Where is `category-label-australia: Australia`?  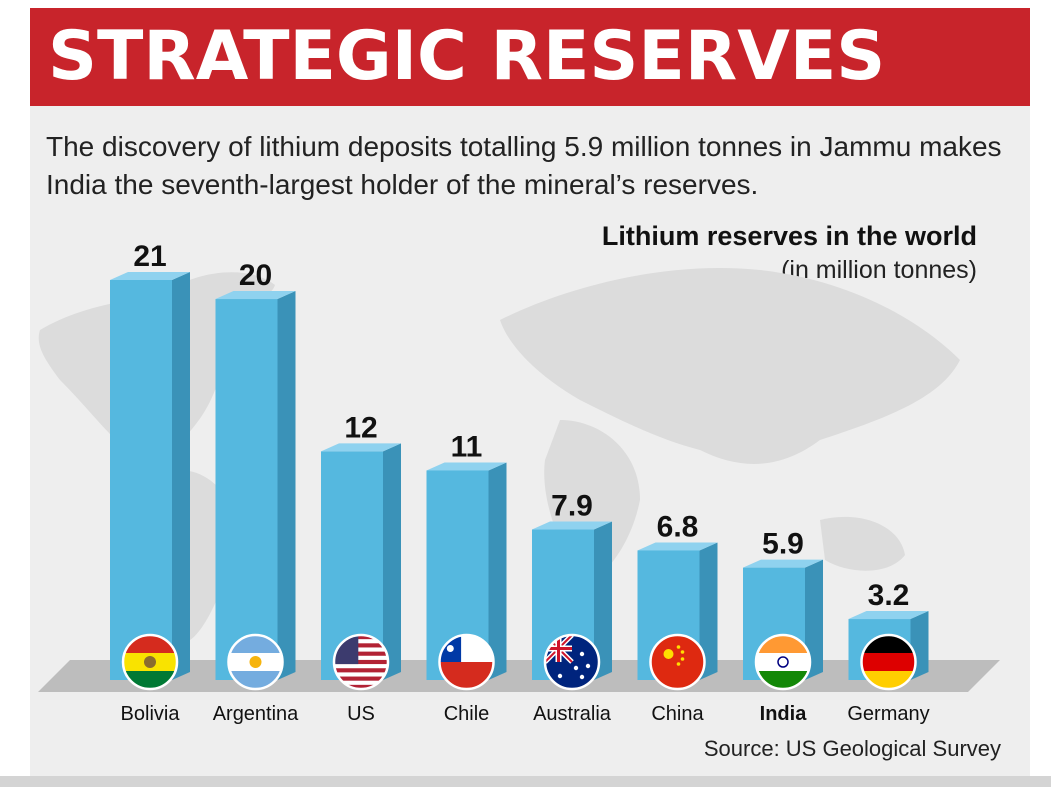
category-label-australia: Australia is located at coordinates (572, 714).